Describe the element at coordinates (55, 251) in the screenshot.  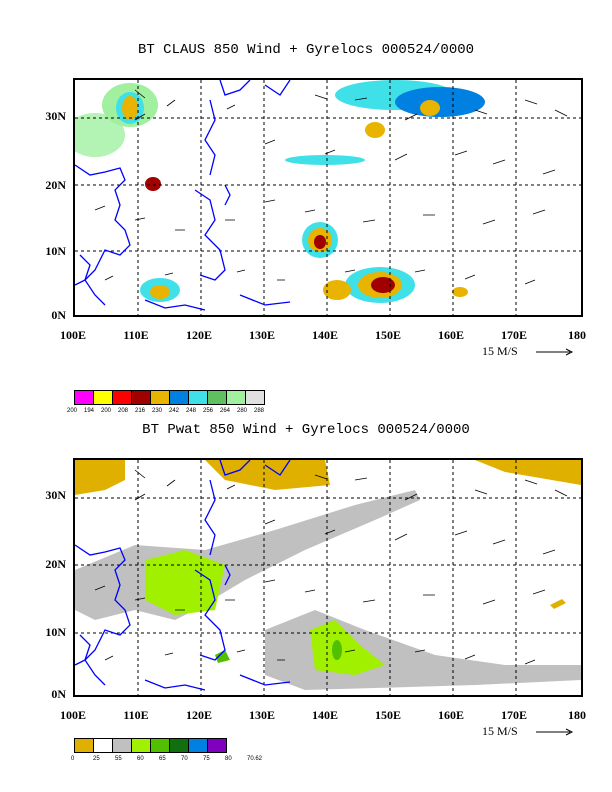
I see `panel1-ytick-10n: 10N` at that location.